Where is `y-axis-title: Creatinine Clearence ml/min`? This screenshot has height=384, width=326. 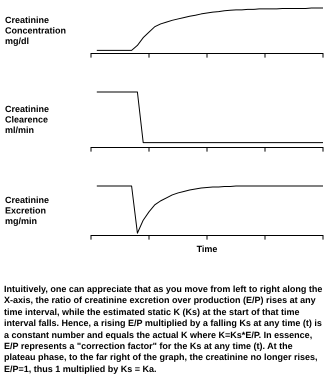
y-axis-title: Creatinine Clearence ml/min is located at coordinates (27, 119).